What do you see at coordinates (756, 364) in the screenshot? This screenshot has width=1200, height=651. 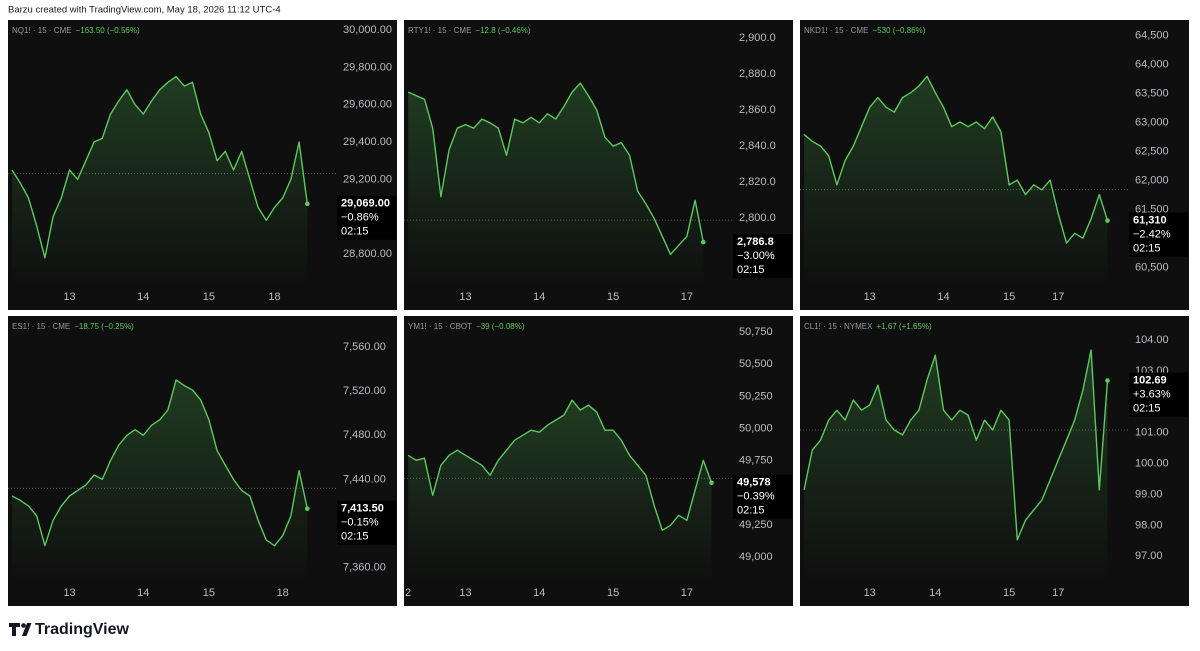 I see `y-tick-label: 50,500` at bounding box center [756, 364].